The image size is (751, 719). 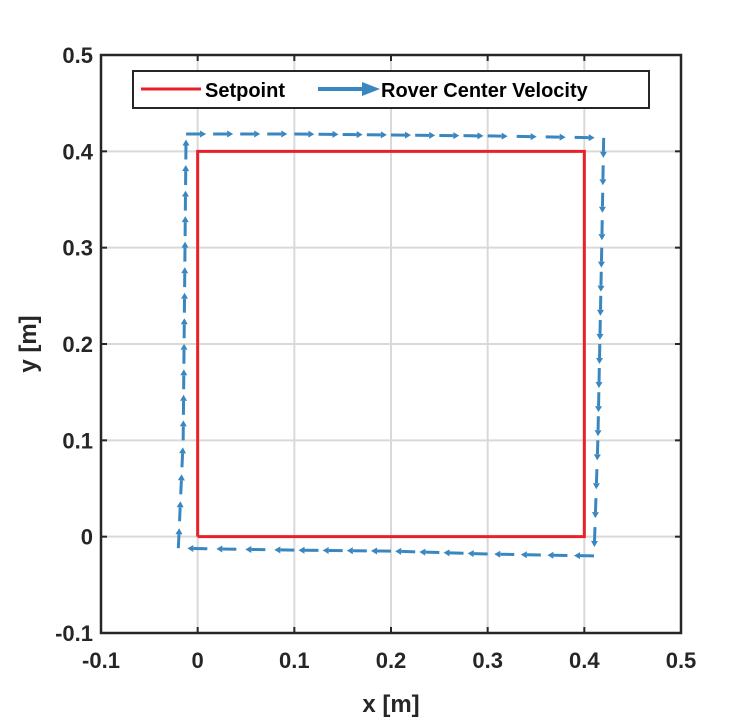 What do you see at coordinates (485, 91) in the screenshot?
I see `legend-label-rover: Rover Center Velocity` at bounding box center [485, 91].